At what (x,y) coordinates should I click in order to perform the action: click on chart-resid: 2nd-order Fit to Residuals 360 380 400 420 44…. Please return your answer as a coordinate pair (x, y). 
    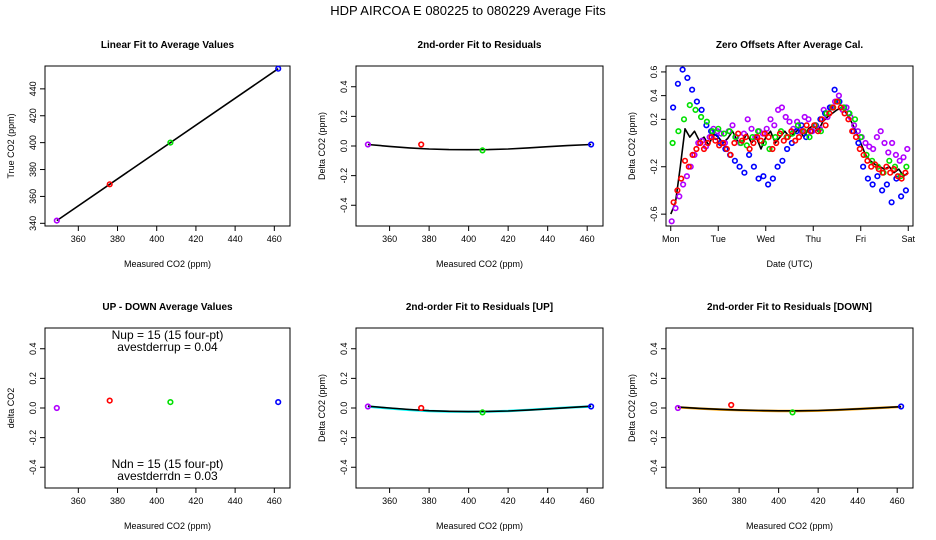
    Looking at the image, I should click on (460, 154).